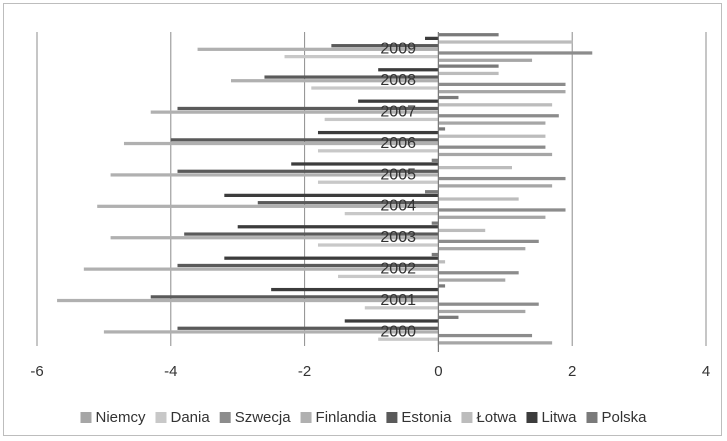  I want to click on legend-label: Litwa, so click(559, 417).